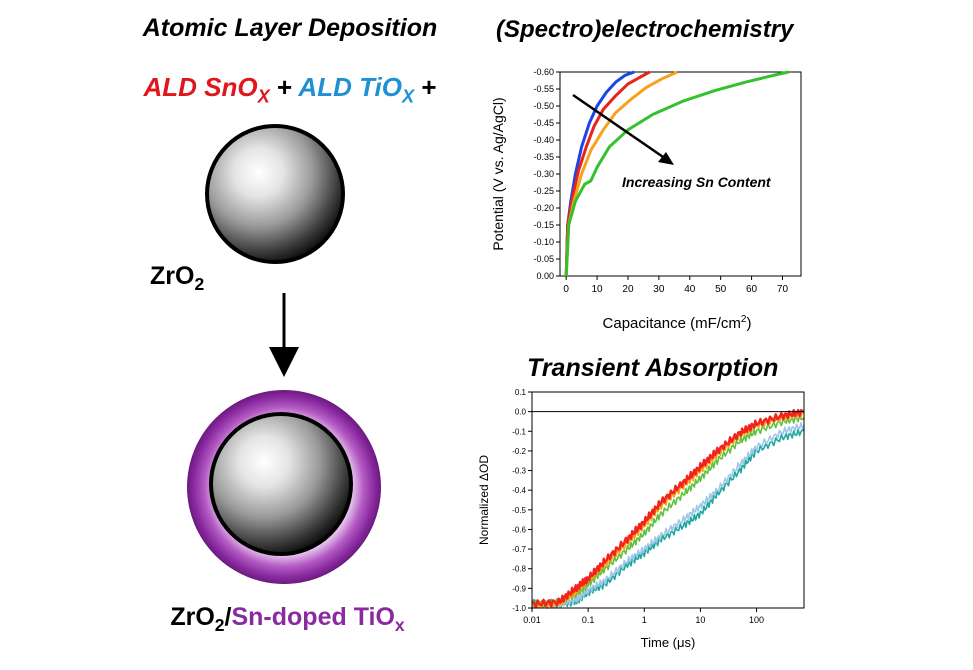  I want to click on zro2-core-sphere, so click(275, 194).